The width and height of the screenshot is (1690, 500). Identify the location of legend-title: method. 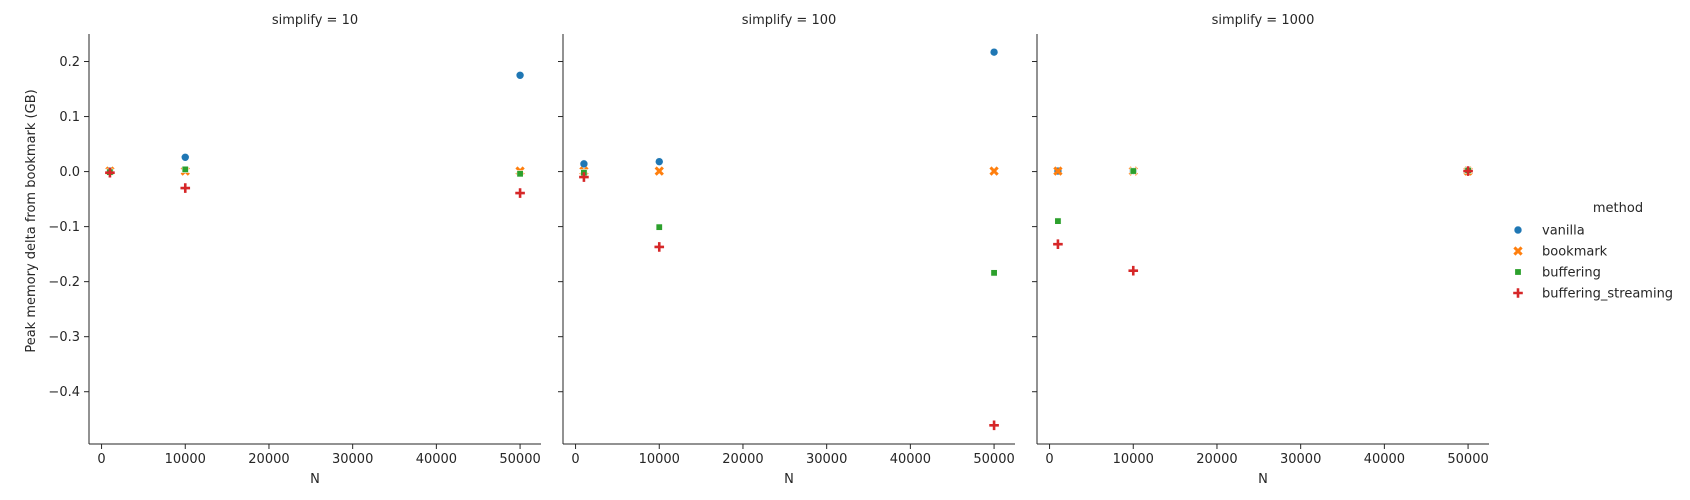
(1618, 208).